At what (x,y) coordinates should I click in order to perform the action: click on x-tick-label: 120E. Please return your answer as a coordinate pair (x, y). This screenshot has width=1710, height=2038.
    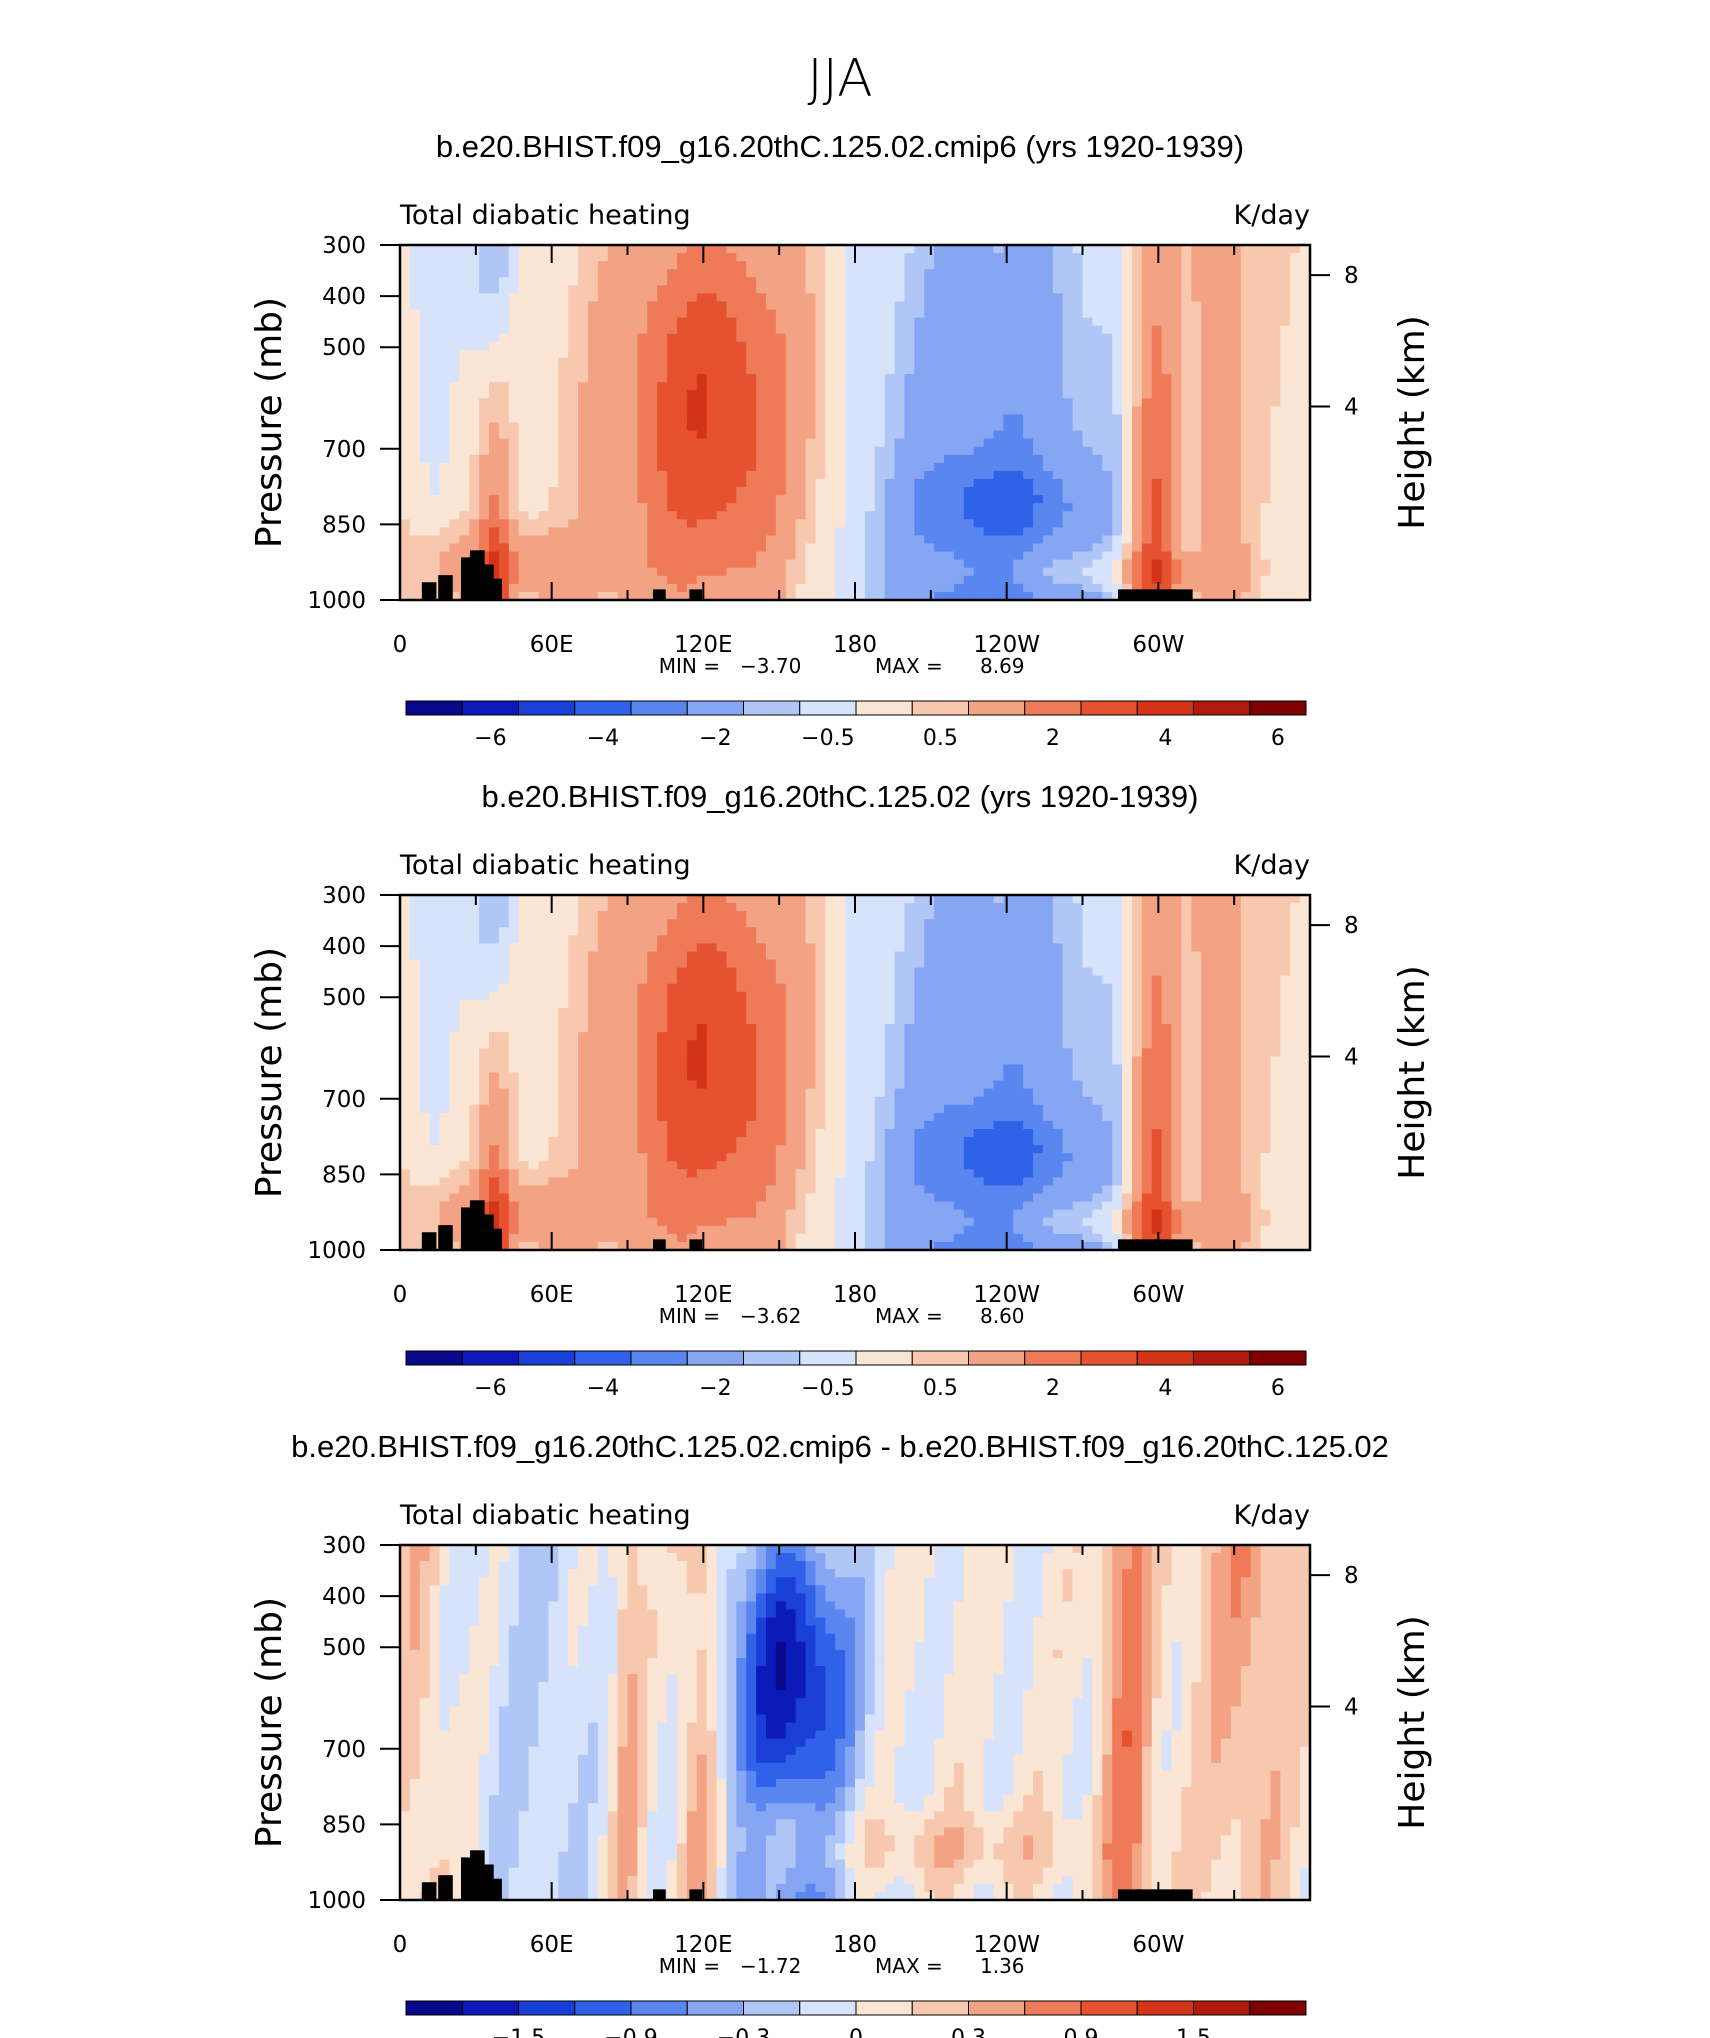
    Looking at the image, I should click on (703, 645).